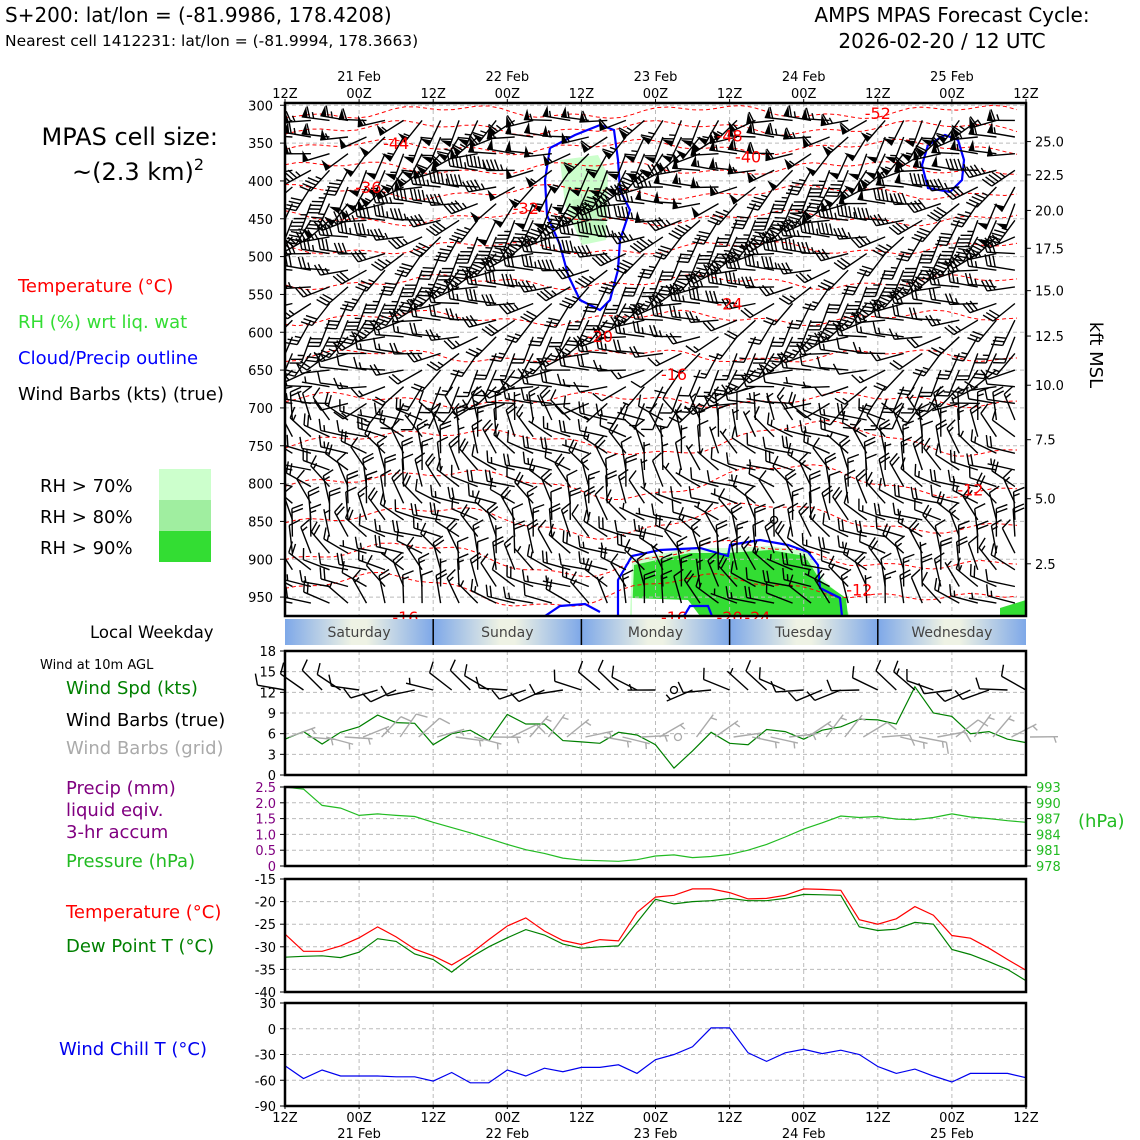 The height and width of the screenshot is (1140, 1140). I want to click on wind-panel-ylabel-0: 0, so click(272, 776).